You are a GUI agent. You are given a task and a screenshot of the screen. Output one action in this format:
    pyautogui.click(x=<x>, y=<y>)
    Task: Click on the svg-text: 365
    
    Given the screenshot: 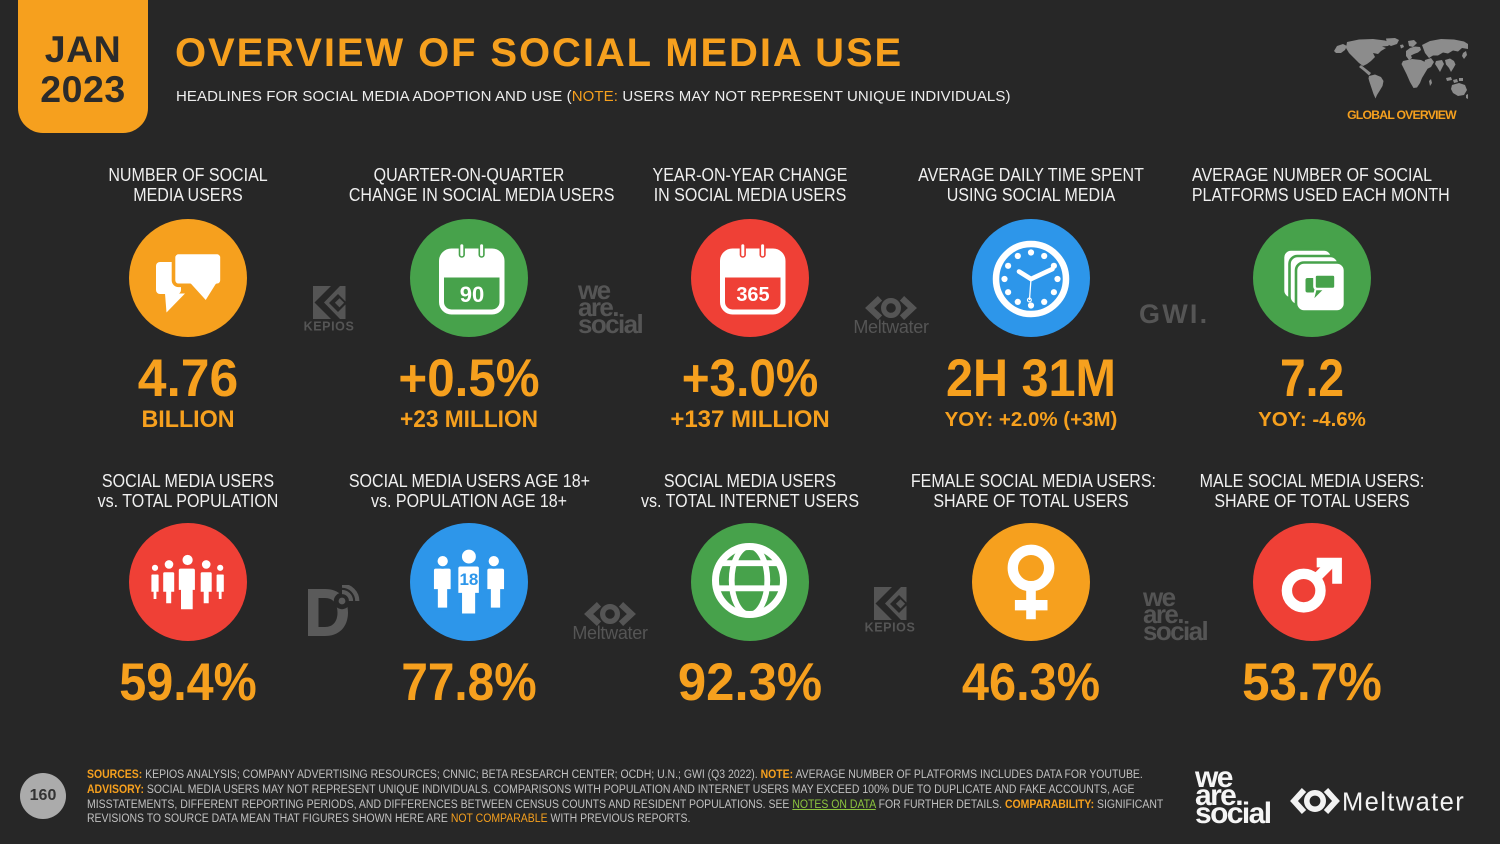 What is the action you would take?
    pyautogui.click(x=752, y=295)
    